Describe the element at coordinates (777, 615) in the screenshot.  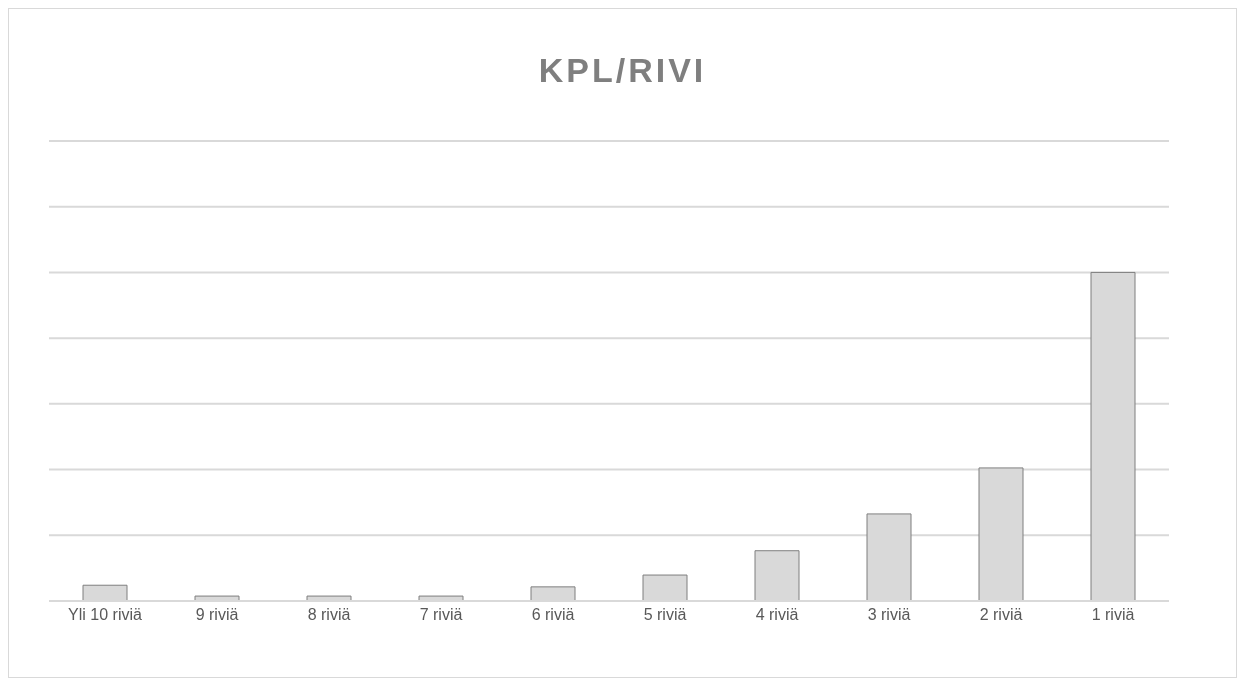
I see `x-tick-label: 4 riviä` at that location.